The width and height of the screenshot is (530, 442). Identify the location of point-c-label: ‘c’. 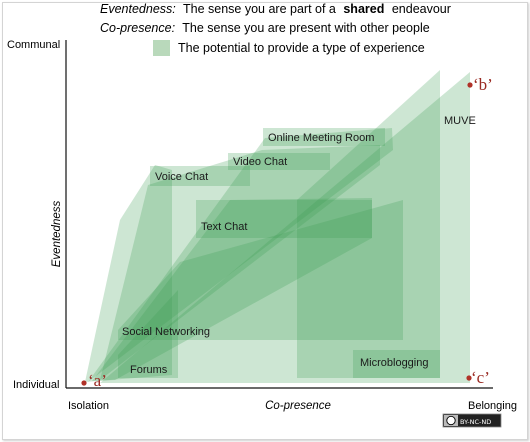
(480, 377).